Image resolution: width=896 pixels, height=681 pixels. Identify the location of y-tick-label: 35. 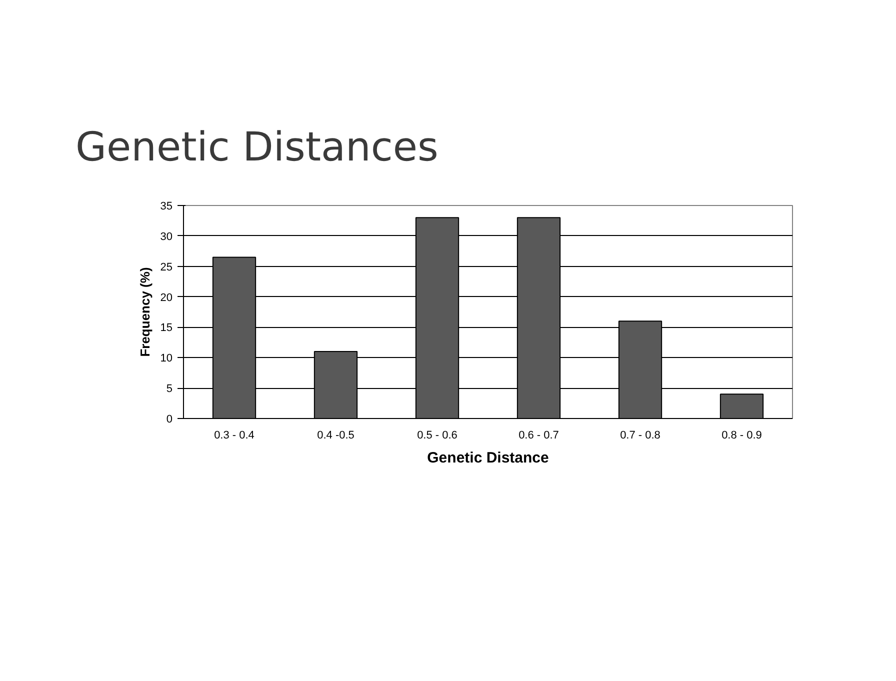
(166, 206).